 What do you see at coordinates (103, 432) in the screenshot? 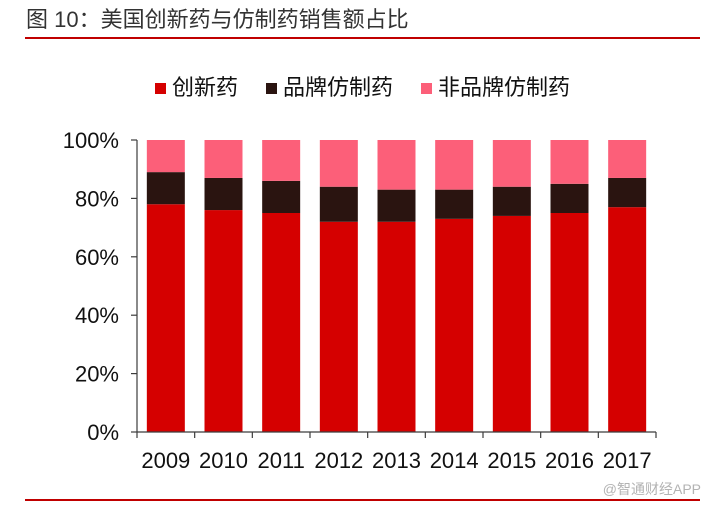
I see `y-tick-label: 0%` at bounding box center [103, 432].